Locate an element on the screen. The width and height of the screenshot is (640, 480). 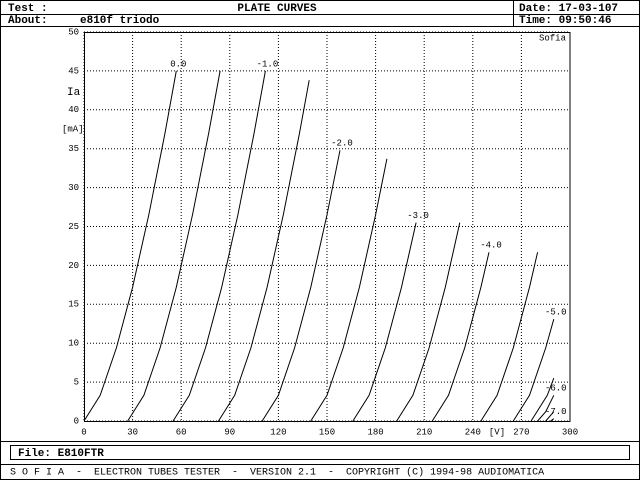
y-tick-label: 40 is located at coordinates (73, 110).